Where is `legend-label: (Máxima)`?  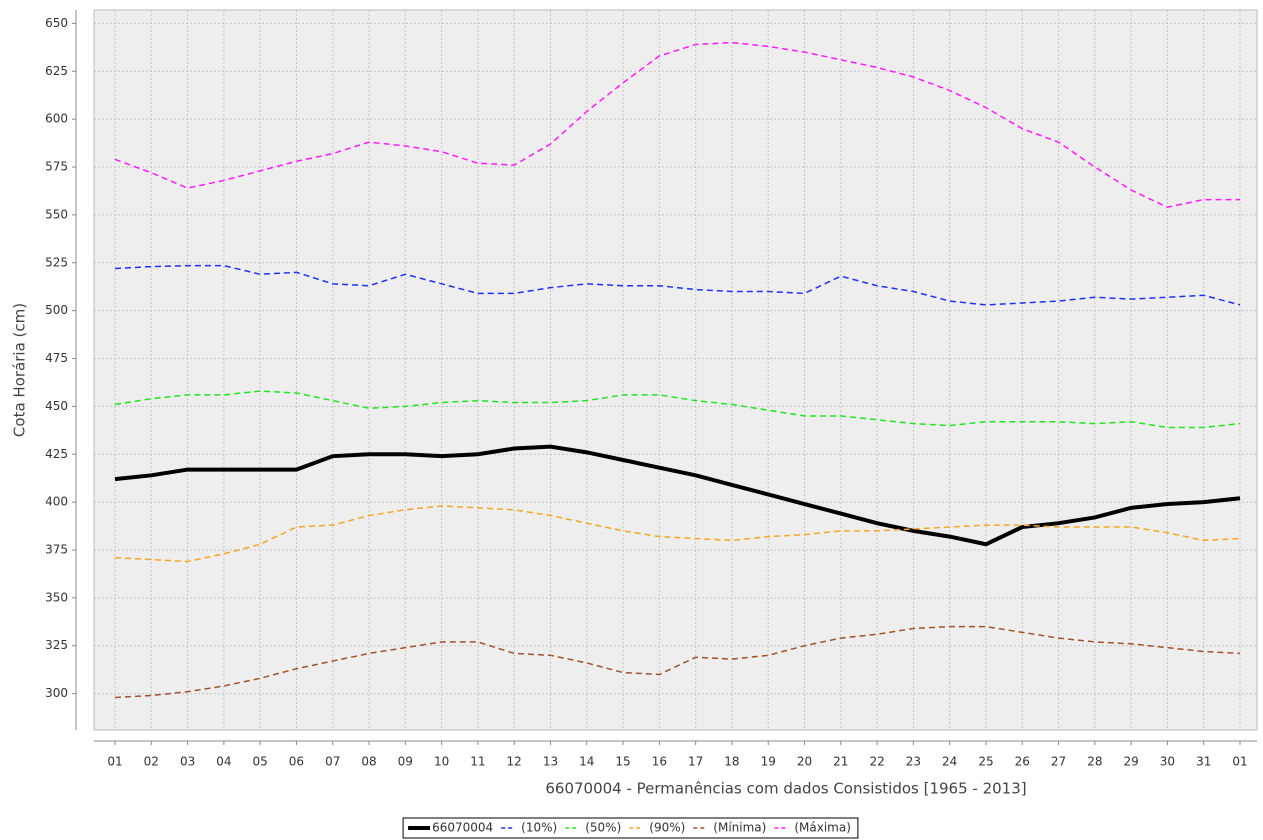 legend-label: (Máxima) is located at coordinates (822, 828).